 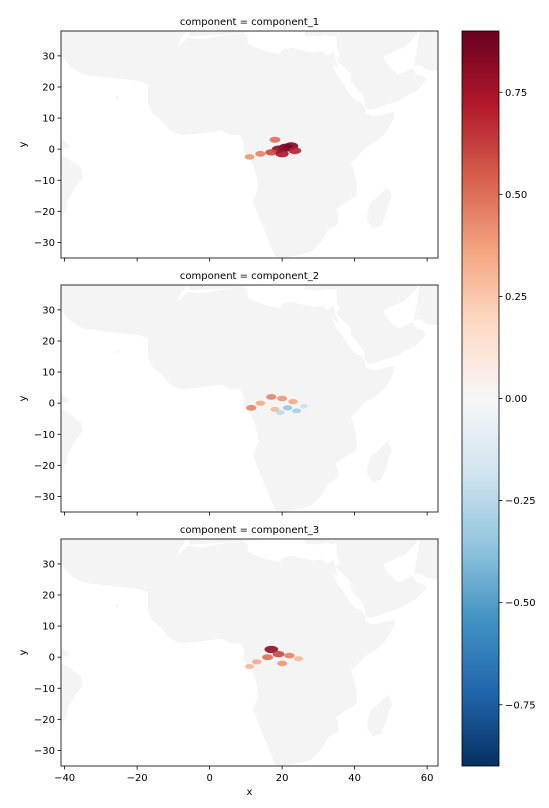 What do you see at coordinates (516, 297) in the screenshot?
I see `colorbar-tick-label: 0.25` at bounding box center [516, 297].